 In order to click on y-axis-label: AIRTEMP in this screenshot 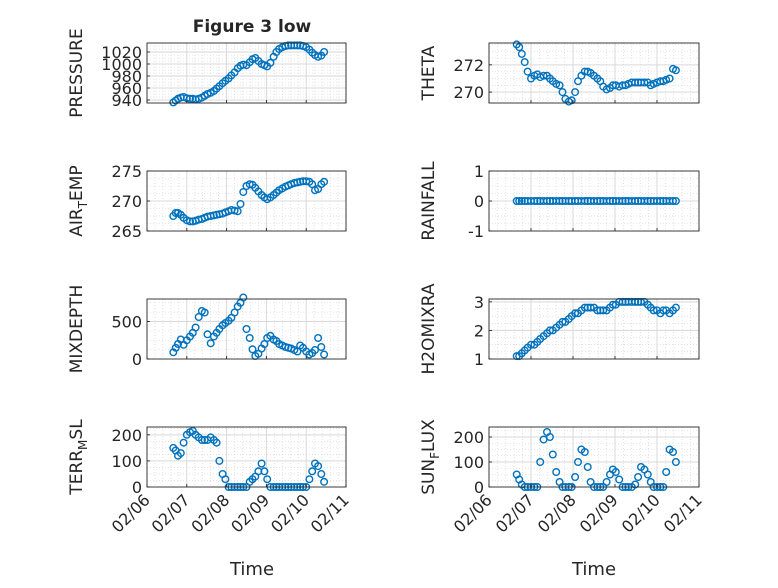, I will do `click(78, 200)`.